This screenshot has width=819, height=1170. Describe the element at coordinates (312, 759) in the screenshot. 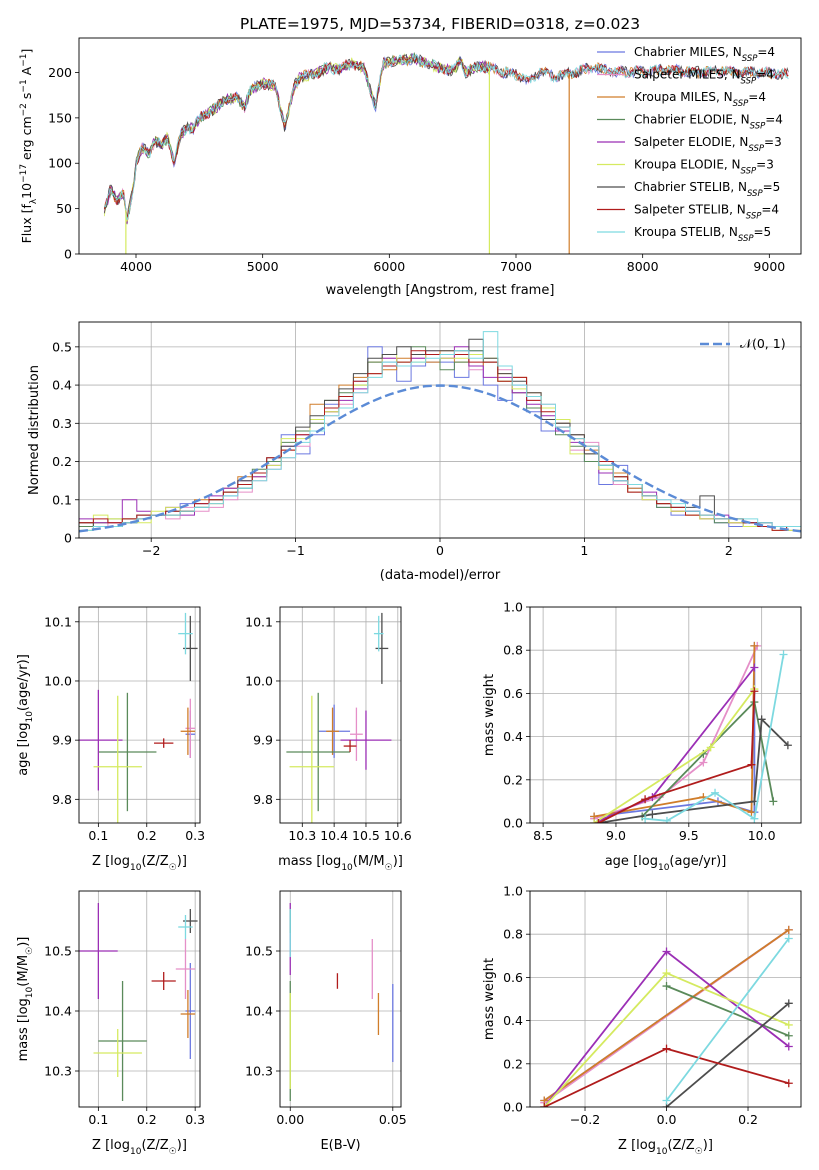

I see `age-vs-mass-axes-point-kroupa-elodie` at that location.